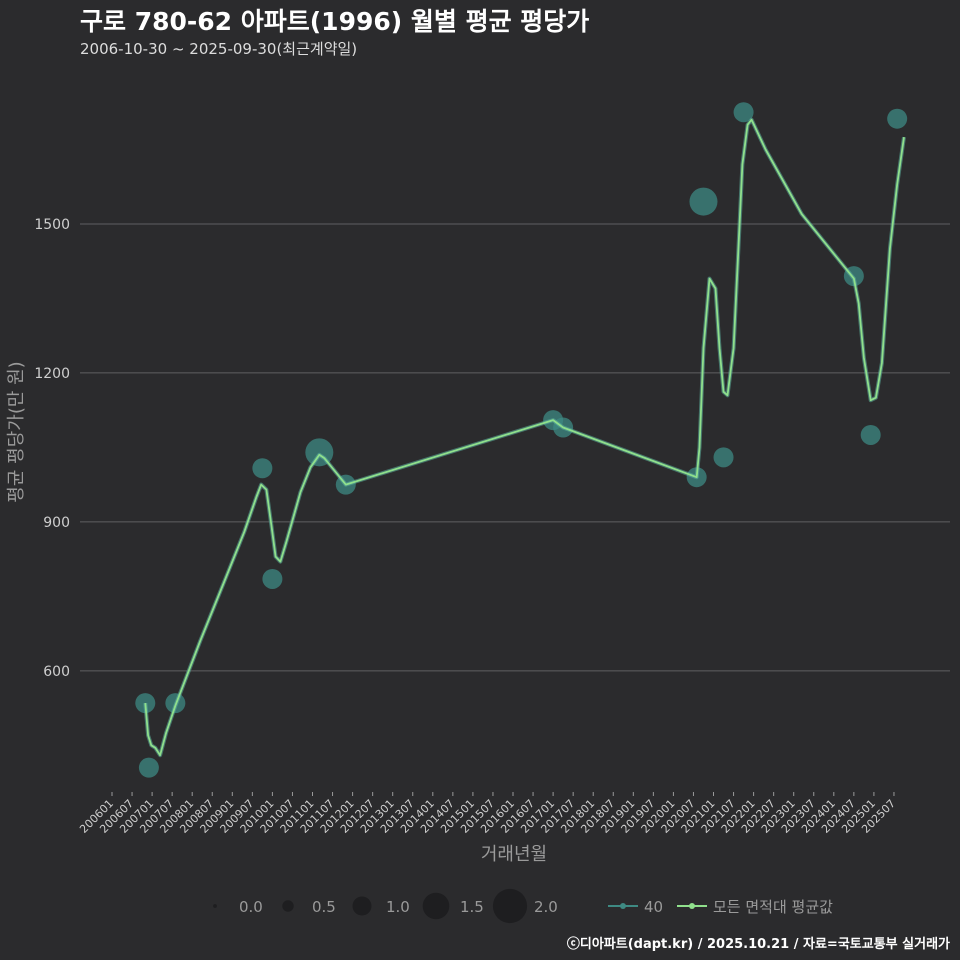 The width and height of the screenshot is (960, 960). What do you see at coordinates (653, 907) in the screenshot?
I see `legend-series-40-label: 40` at bounding box center [653, 907].